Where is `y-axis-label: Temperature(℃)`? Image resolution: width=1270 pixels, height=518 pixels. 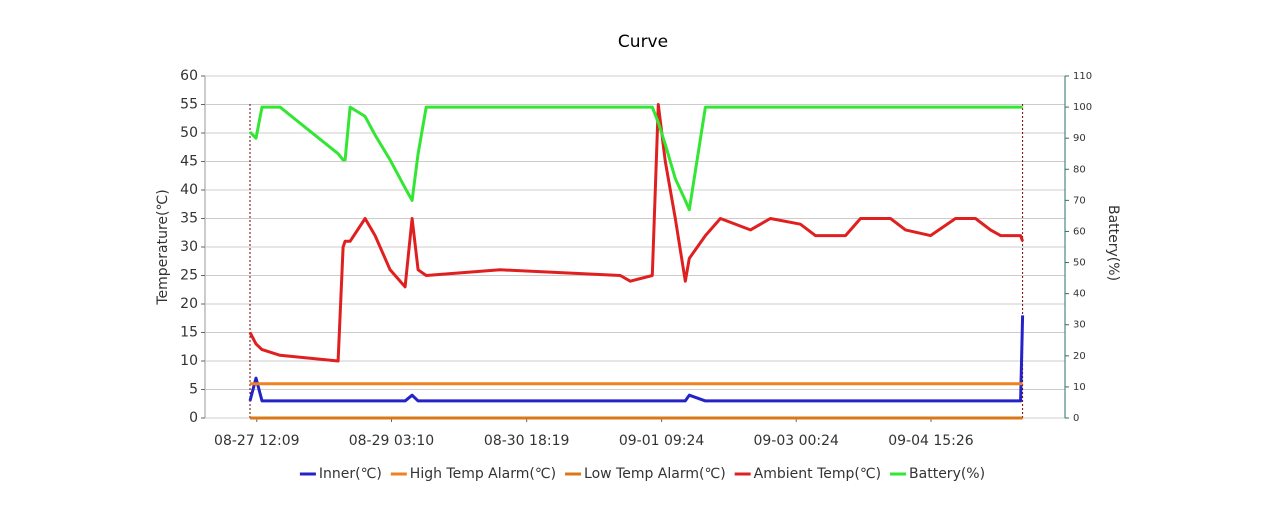 y-axis-label: Temperature(℃) is located at coordinates (163, 247).